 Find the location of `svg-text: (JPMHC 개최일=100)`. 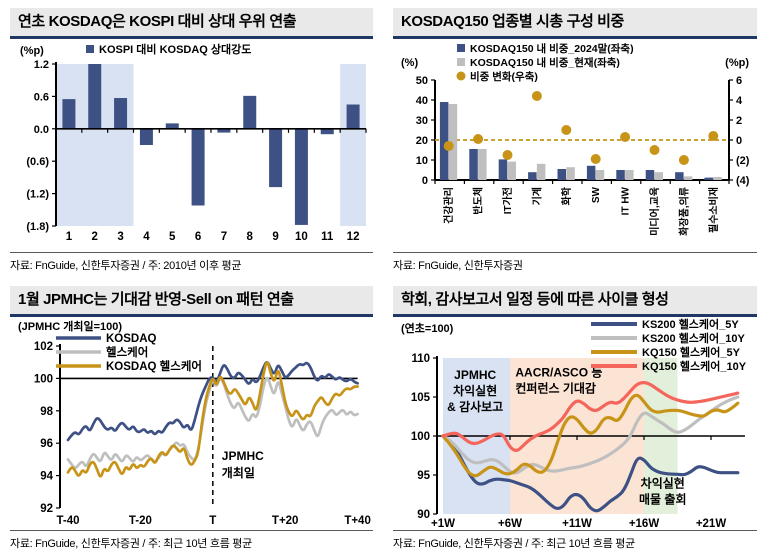

svg-text: (JPMHC 개최일=100) is located at coordinates (70, 326).